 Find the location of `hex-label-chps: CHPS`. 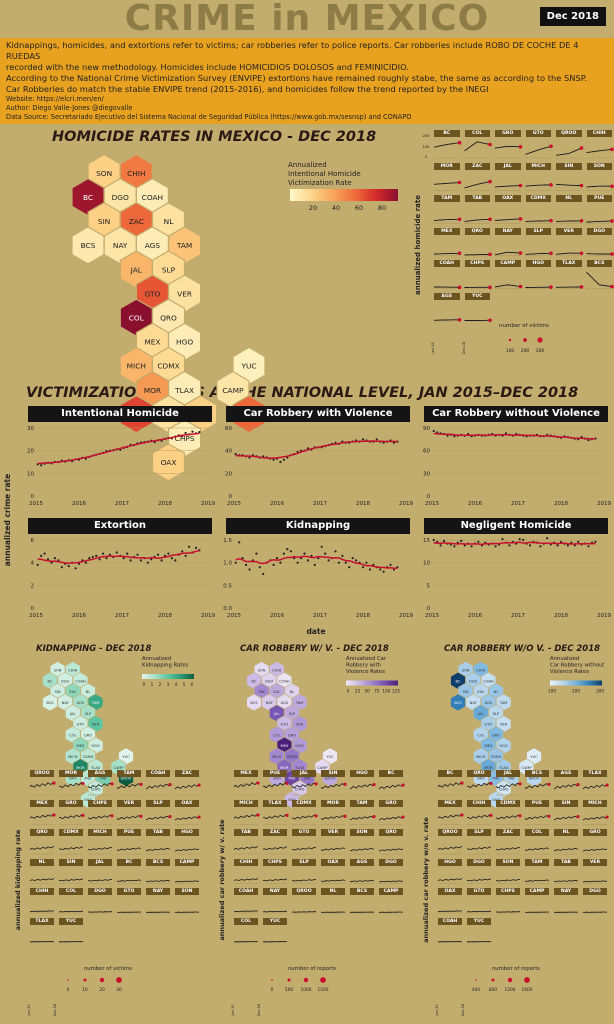

hex-label-chps: CHPS is located at coordinates (185, 438).